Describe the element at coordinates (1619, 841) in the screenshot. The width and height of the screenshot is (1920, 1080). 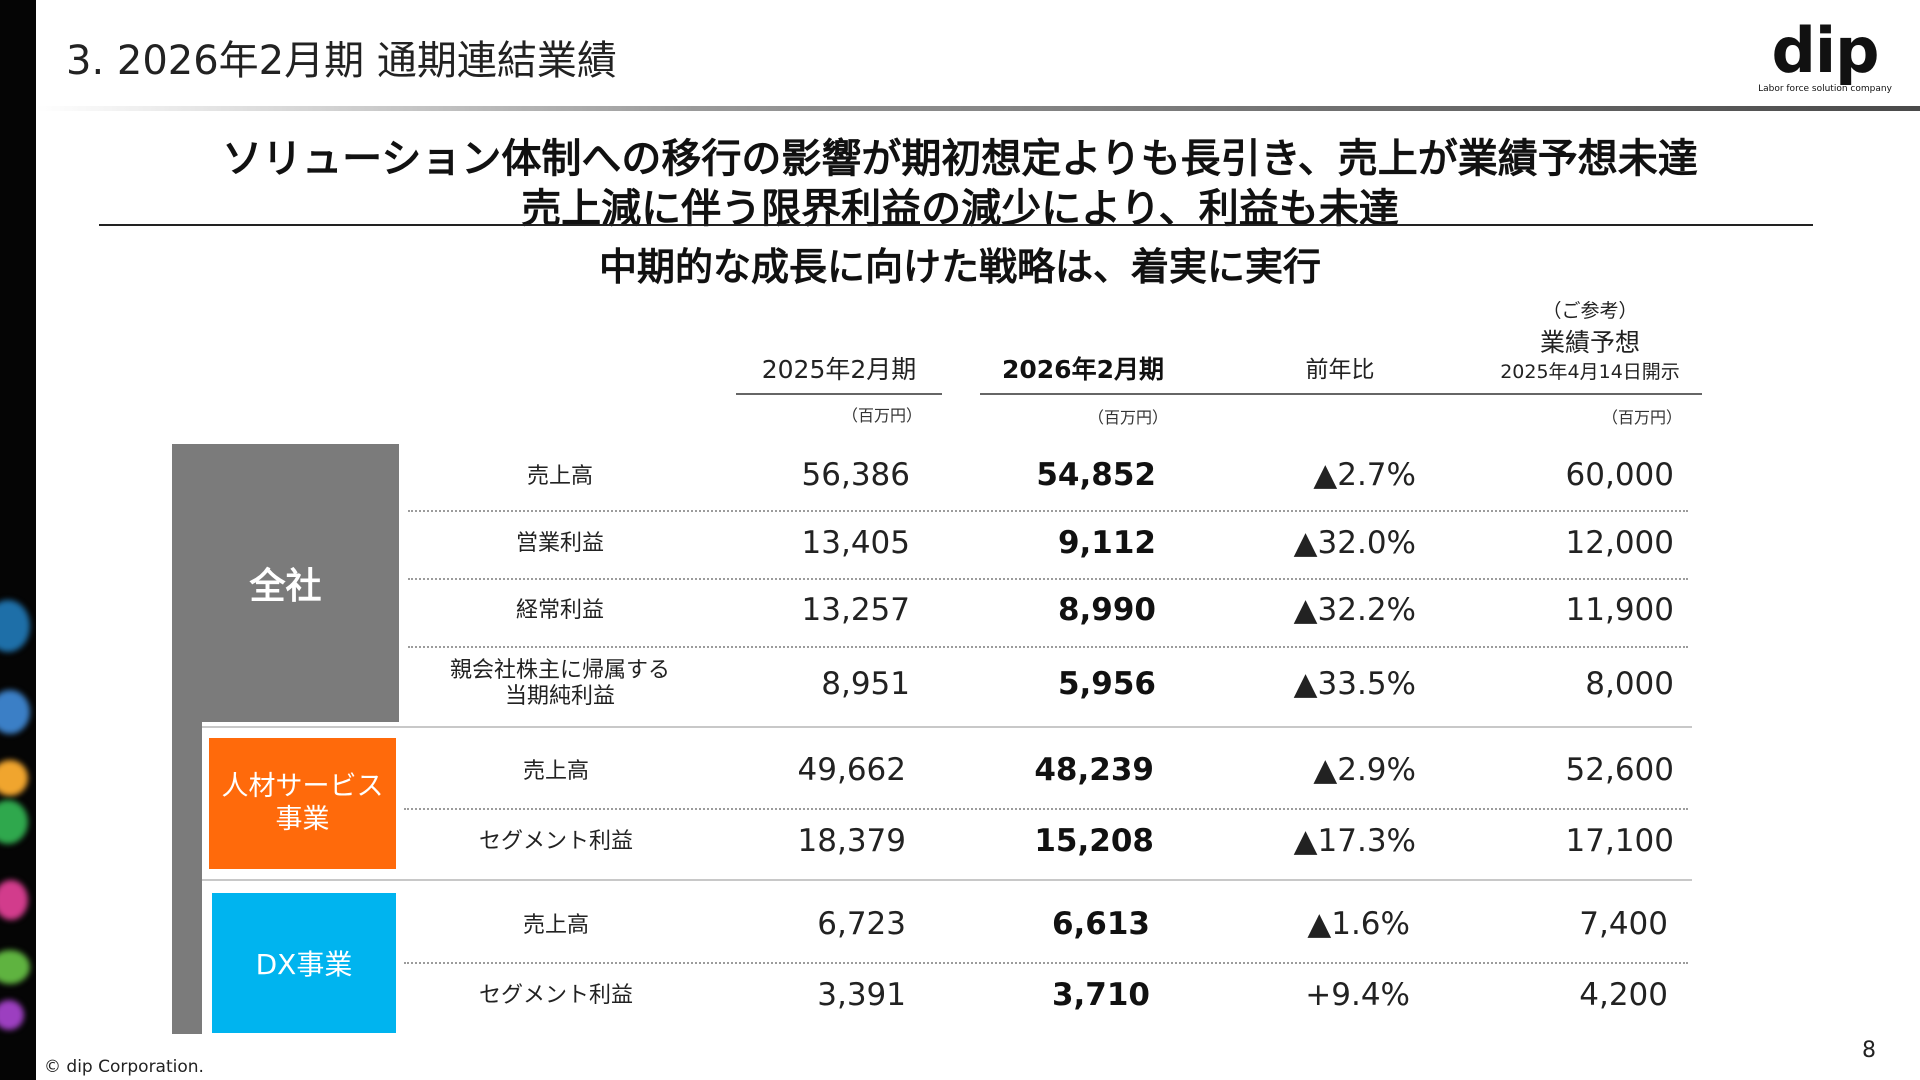
I see `value-forecast: 17,100` at that location.